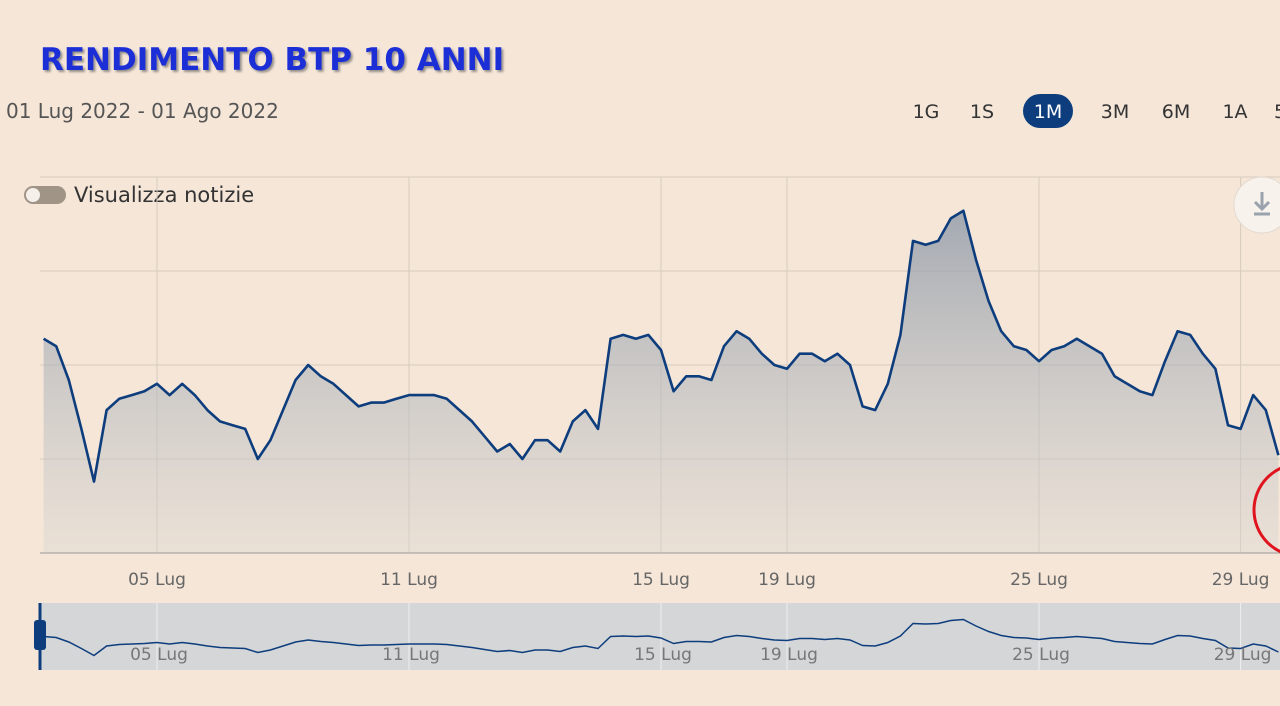 This screenshot has width=1280, height=706. Describe the element at coordinates (787, 580) in the screenshot. I see `x-tick-label: 19 Lug` at that location.